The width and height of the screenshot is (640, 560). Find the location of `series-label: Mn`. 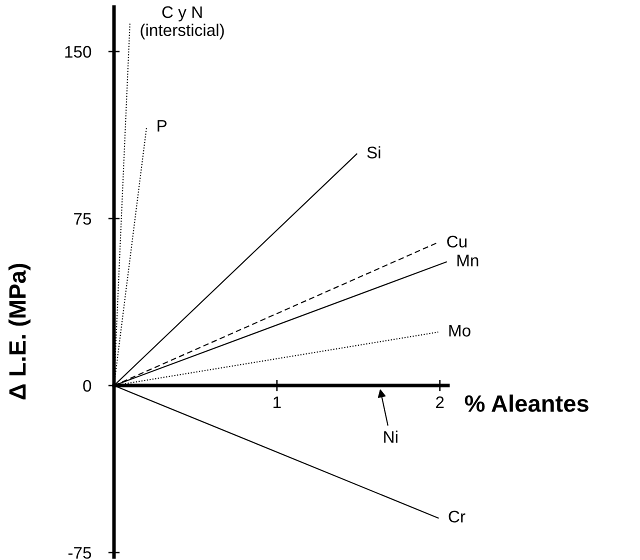

series-label: Mn is located at coordinates (467, 260).